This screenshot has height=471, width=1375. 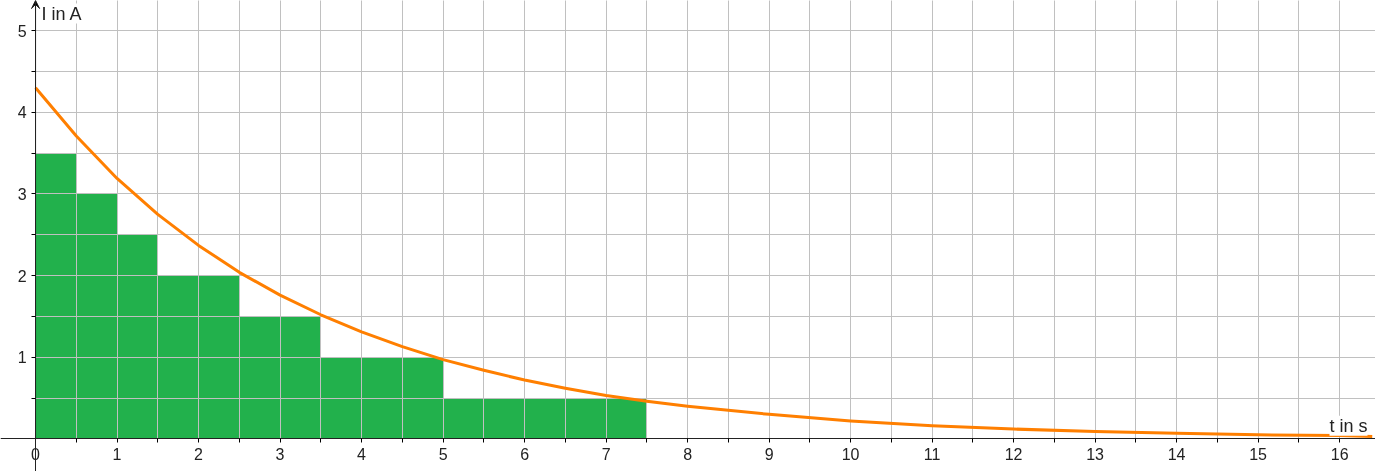 What do you see at coordinates (443, 454) in the screenshot?
I see `x-tick-label: 5` at bounding box center [443, 454].